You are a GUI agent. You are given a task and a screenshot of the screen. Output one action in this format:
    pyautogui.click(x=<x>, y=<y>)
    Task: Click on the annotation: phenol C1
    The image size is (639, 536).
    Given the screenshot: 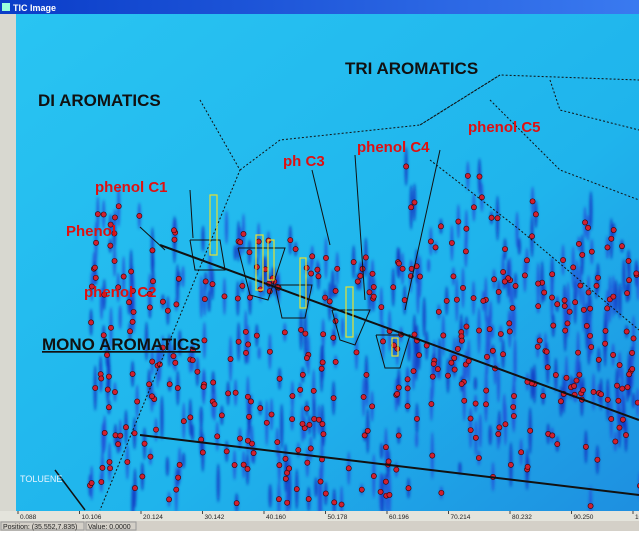 What is the action you would take?
    pyautogui.click(x=131, y=187)
    